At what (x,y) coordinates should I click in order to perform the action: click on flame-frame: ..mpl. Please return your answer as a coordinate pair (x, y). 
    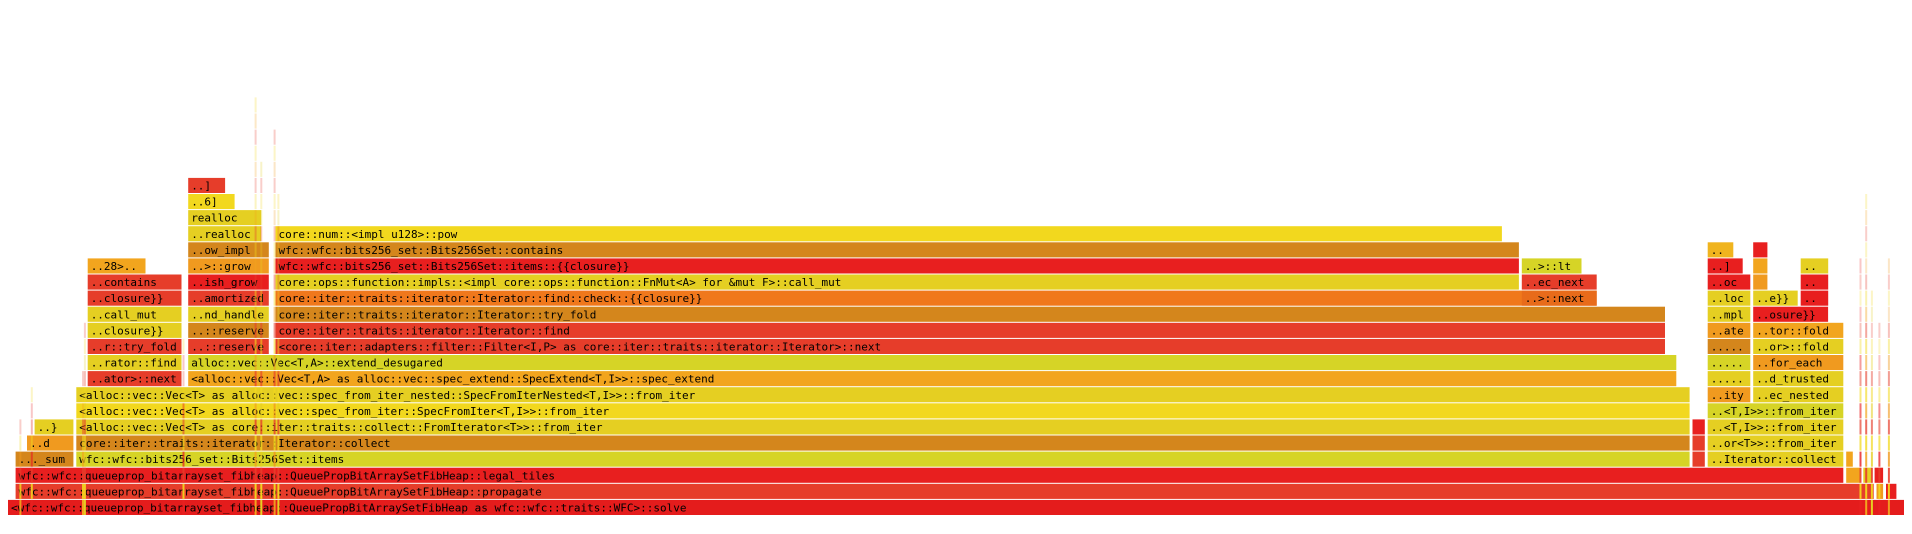
    Looking at the image, I should click on (1729, 314).